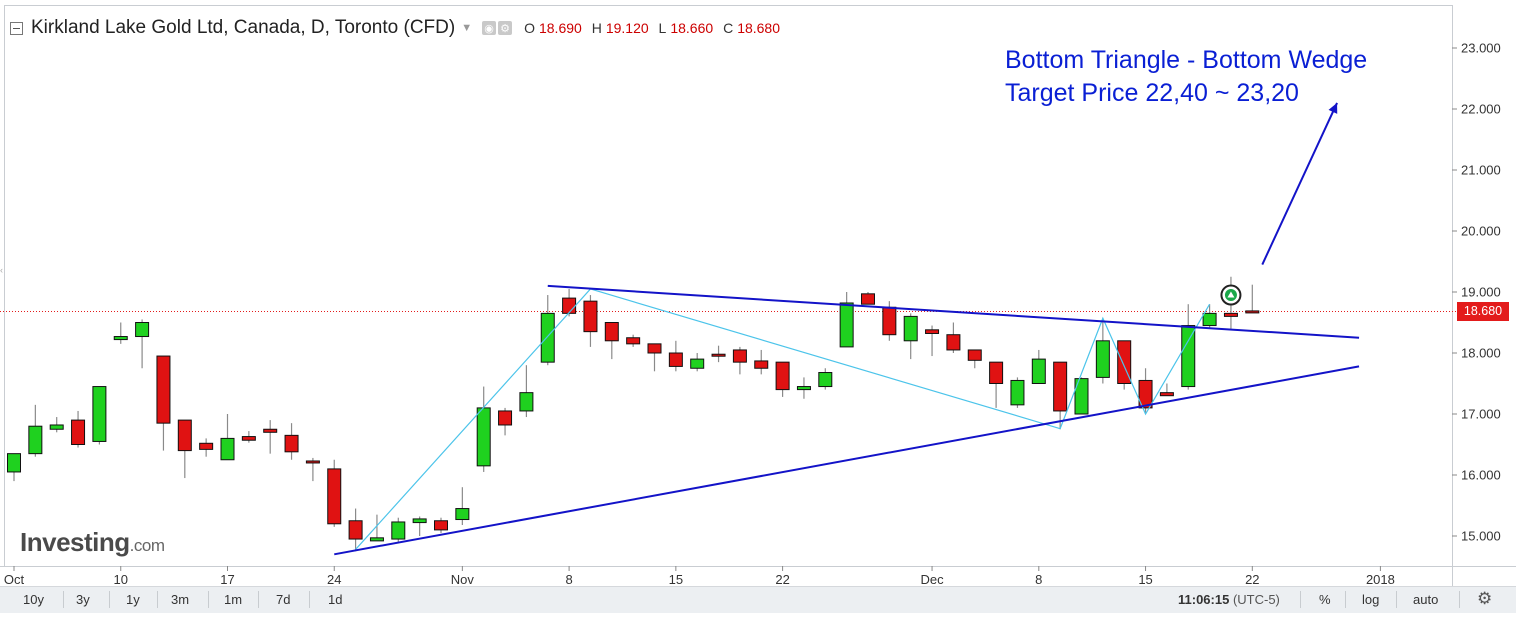  I want to click on close-value: 18.680, so click(759, 28).